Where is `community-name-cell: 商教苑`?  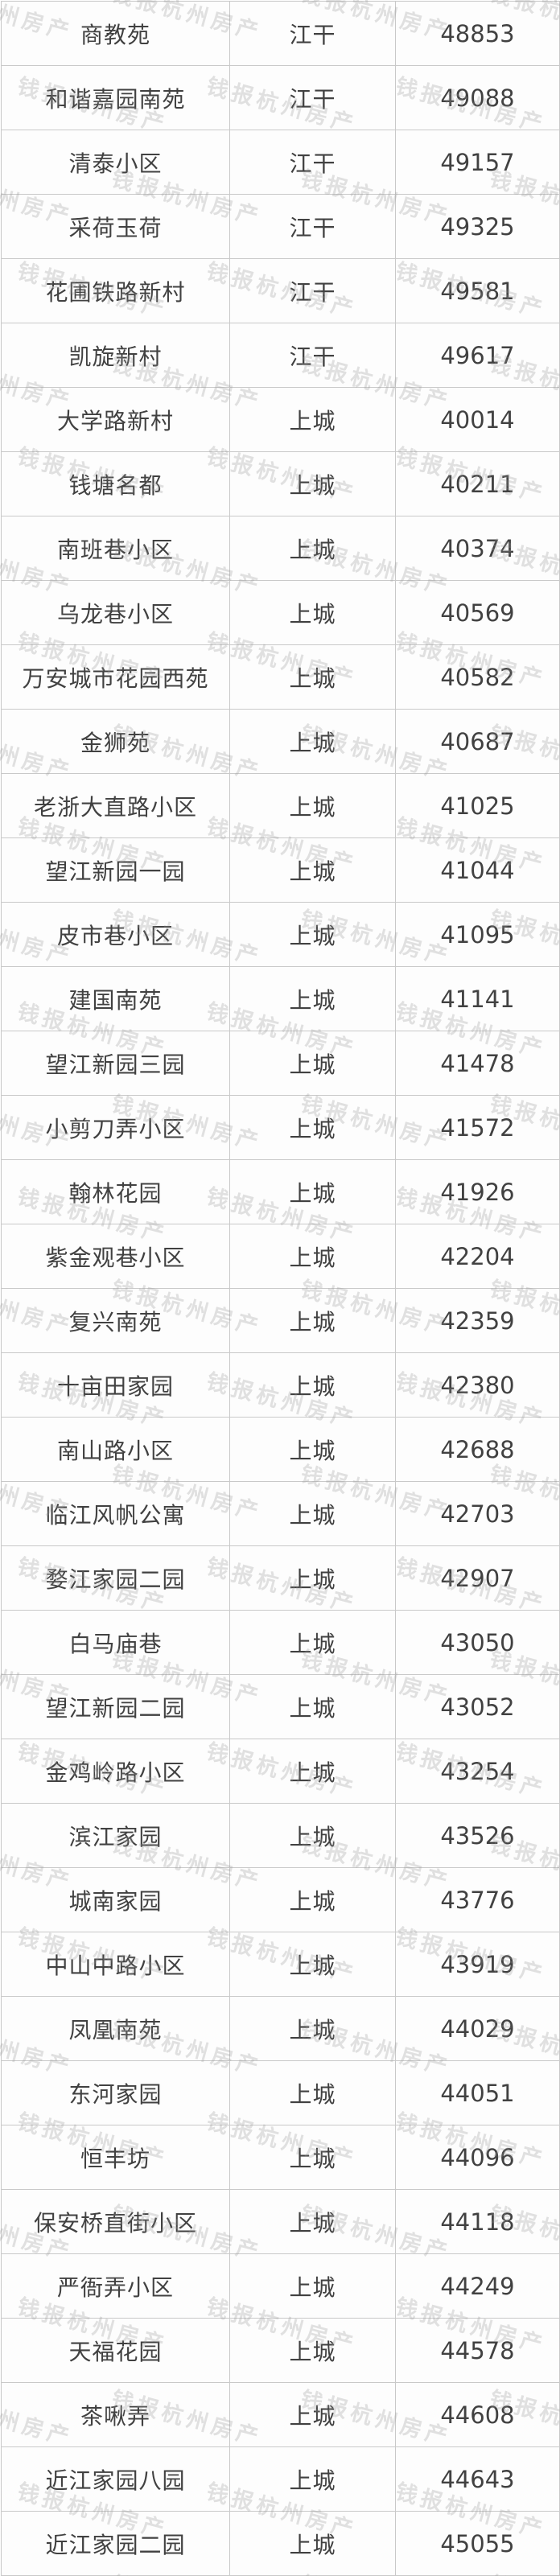
community-name-cell: 商教苑 is located at coordinates (116, 33).